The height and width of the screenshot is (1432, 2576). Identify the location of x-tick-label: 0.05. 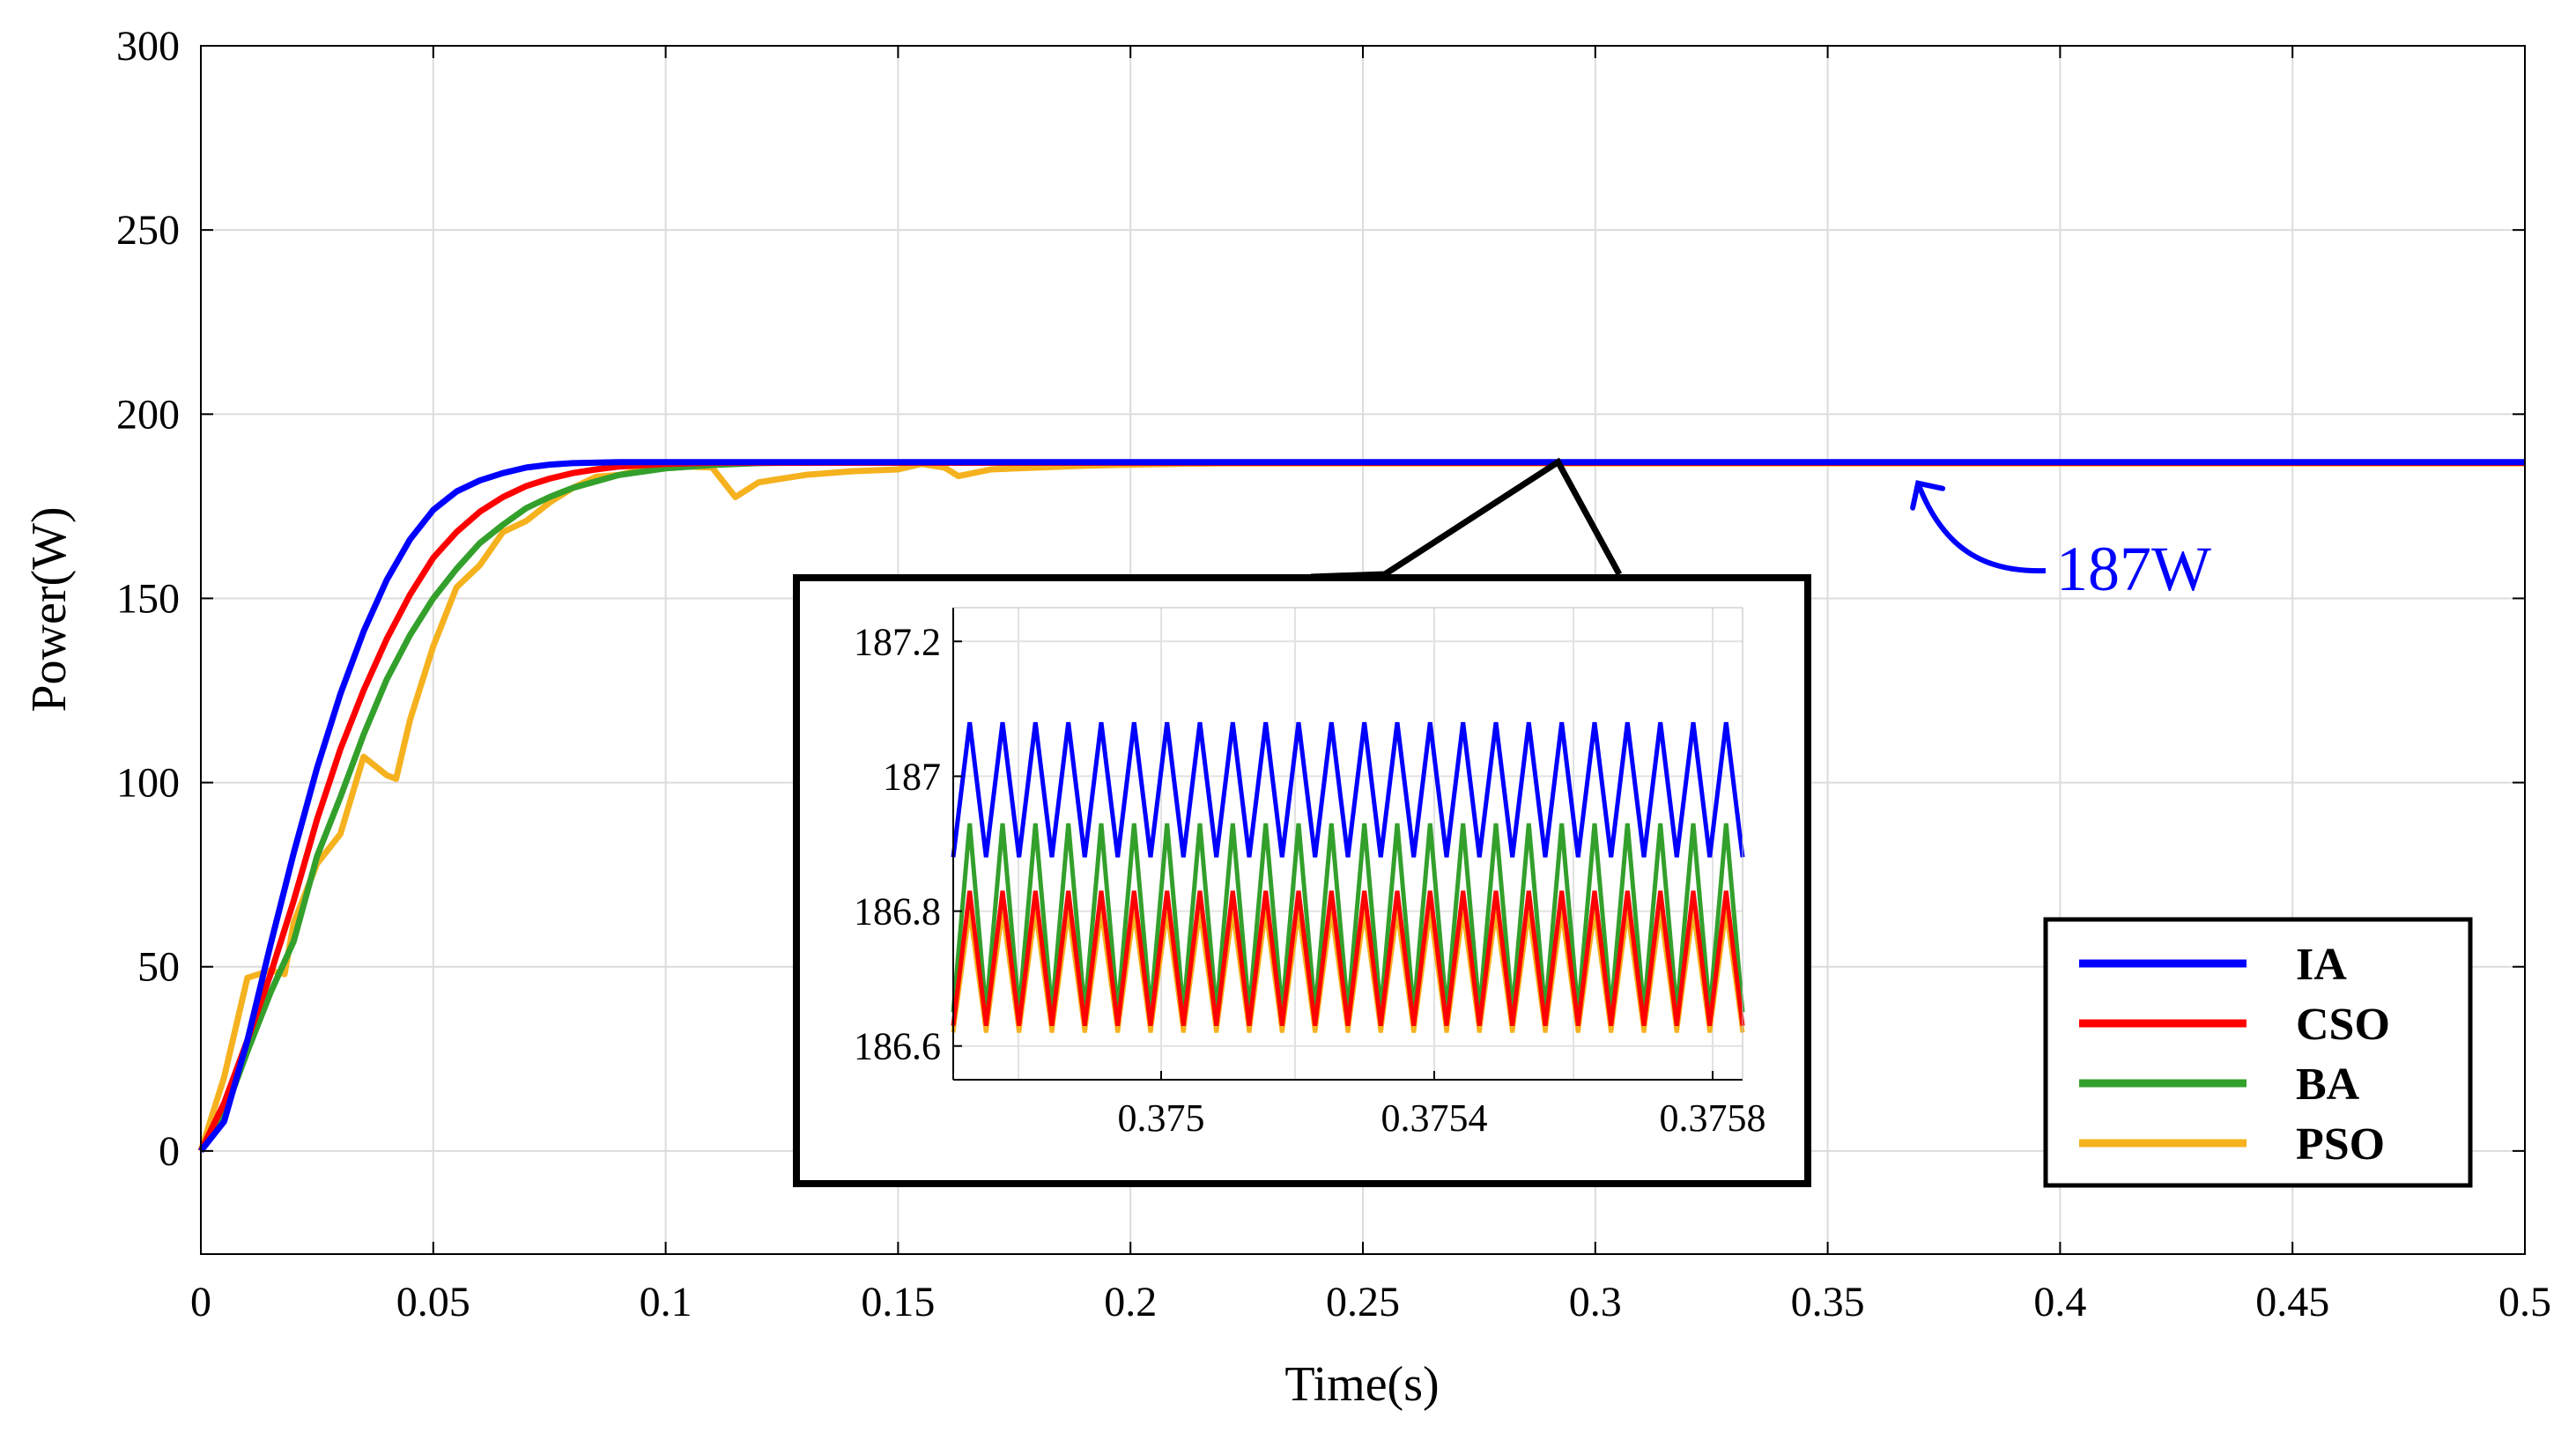
(433, 1302).